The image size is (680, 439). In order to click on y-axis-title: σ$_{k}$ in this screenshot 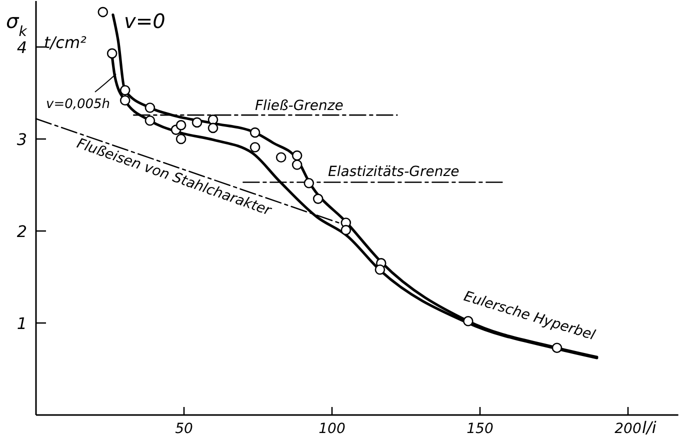, I will do `click(17, 24)`.